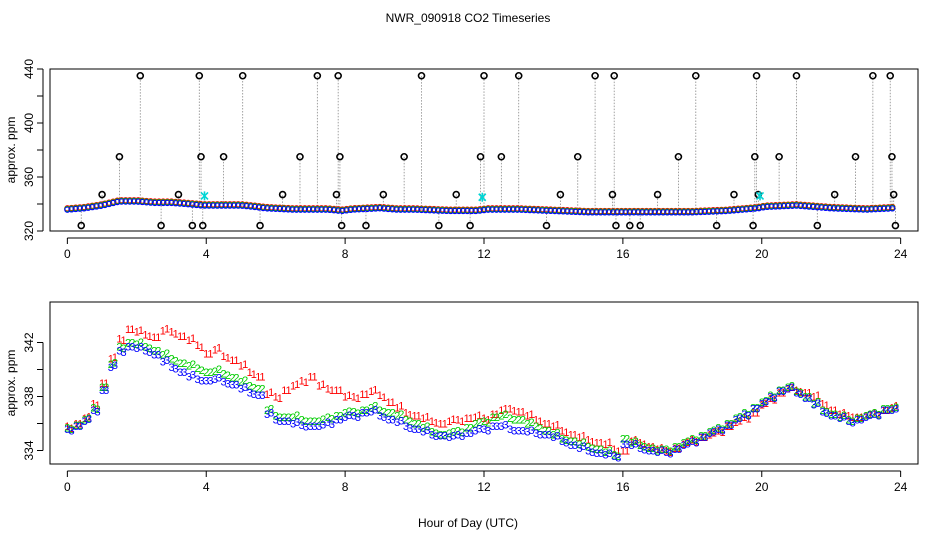  What do you see at coordinates (484, 254) in the screenshot?
I see `top-x-tick-label: 12` at bounding box center [484, 254].